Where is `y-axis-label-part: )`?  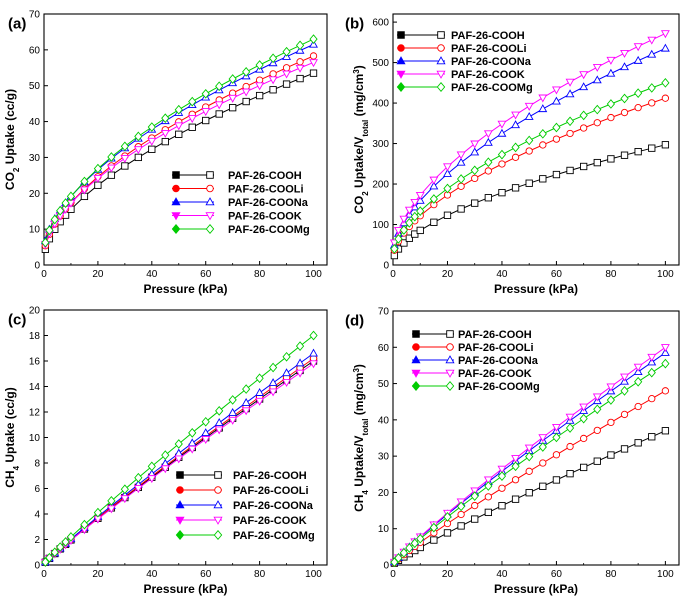 y-axis-label-part: ) is located at coordinates (359, 366).